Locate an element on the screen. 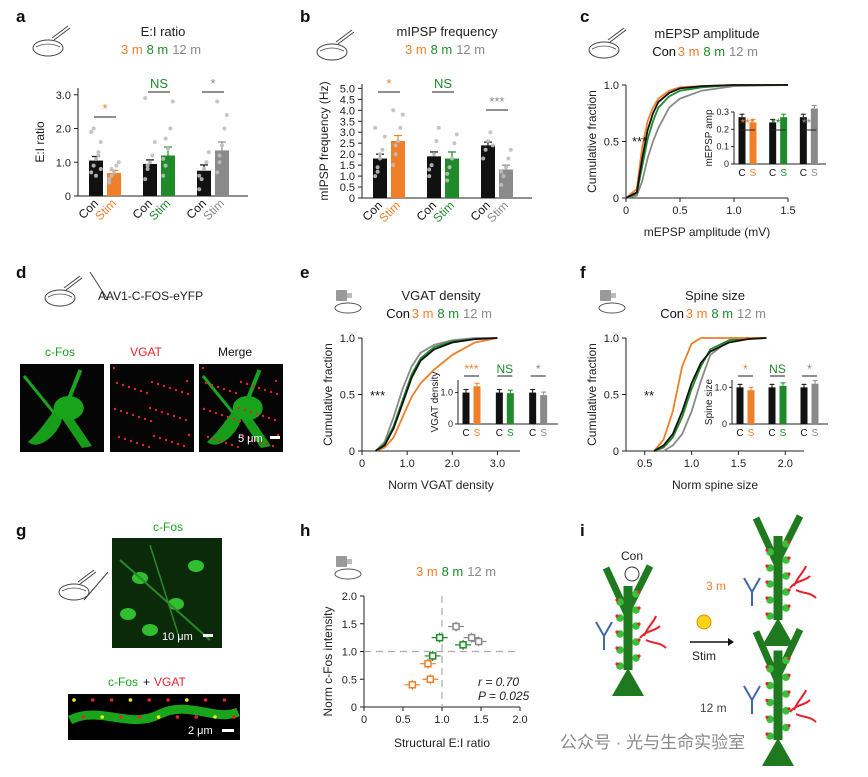 Image resolution: width=868 pixels, height=777 pixels. brain-icon-panel-d-fiber2 is located at coordinates (74, 284).